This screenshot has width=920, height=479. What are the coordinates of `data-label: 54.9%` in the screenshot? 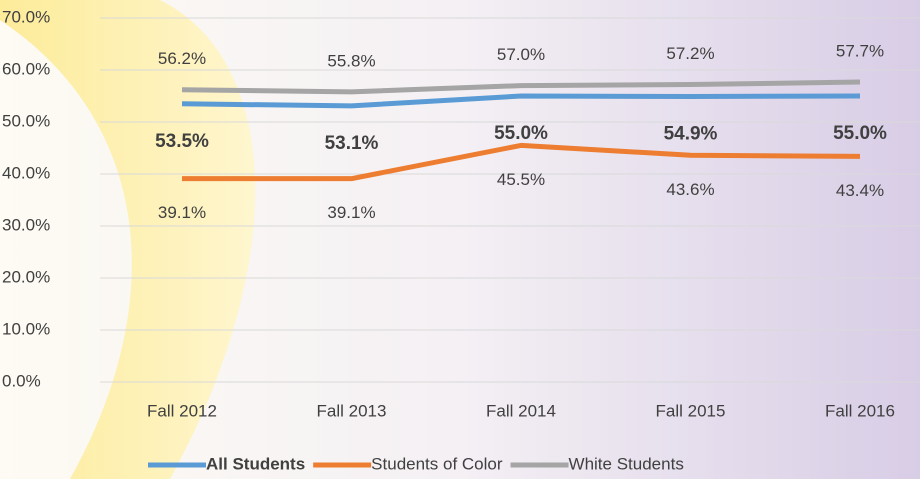 It's located at (691, 134).